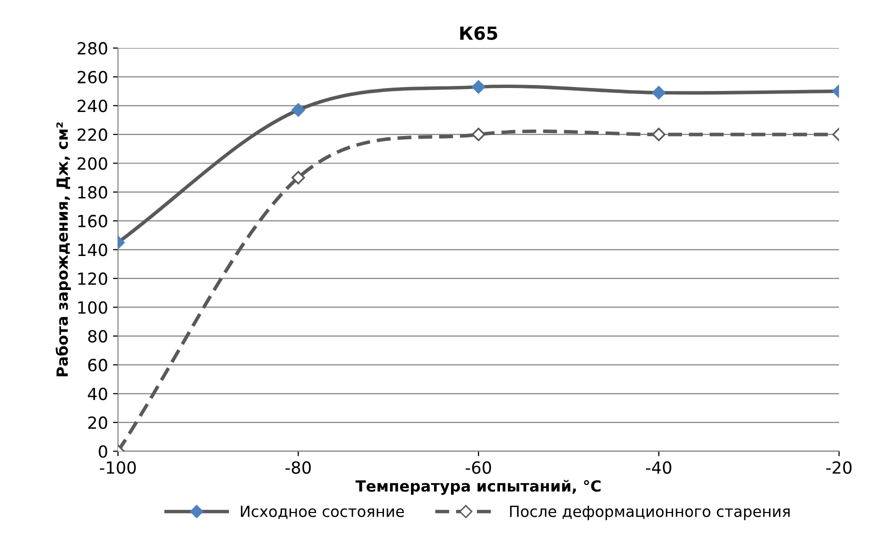  I want to click on y-tick-label: 100, so click(93, 307).